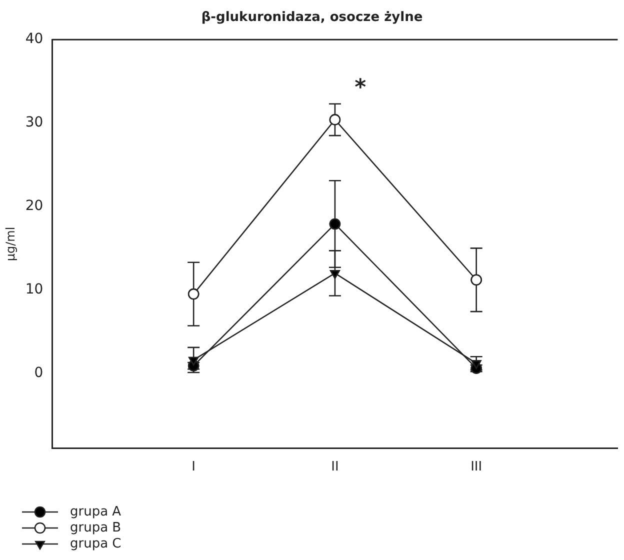 The image size is (624, 560). What do you see at coordinates (312, 18) in the screenshot?
I see `chart-title: β-glukuronidaza, osocze żylne` at bounding box center [312, 18].